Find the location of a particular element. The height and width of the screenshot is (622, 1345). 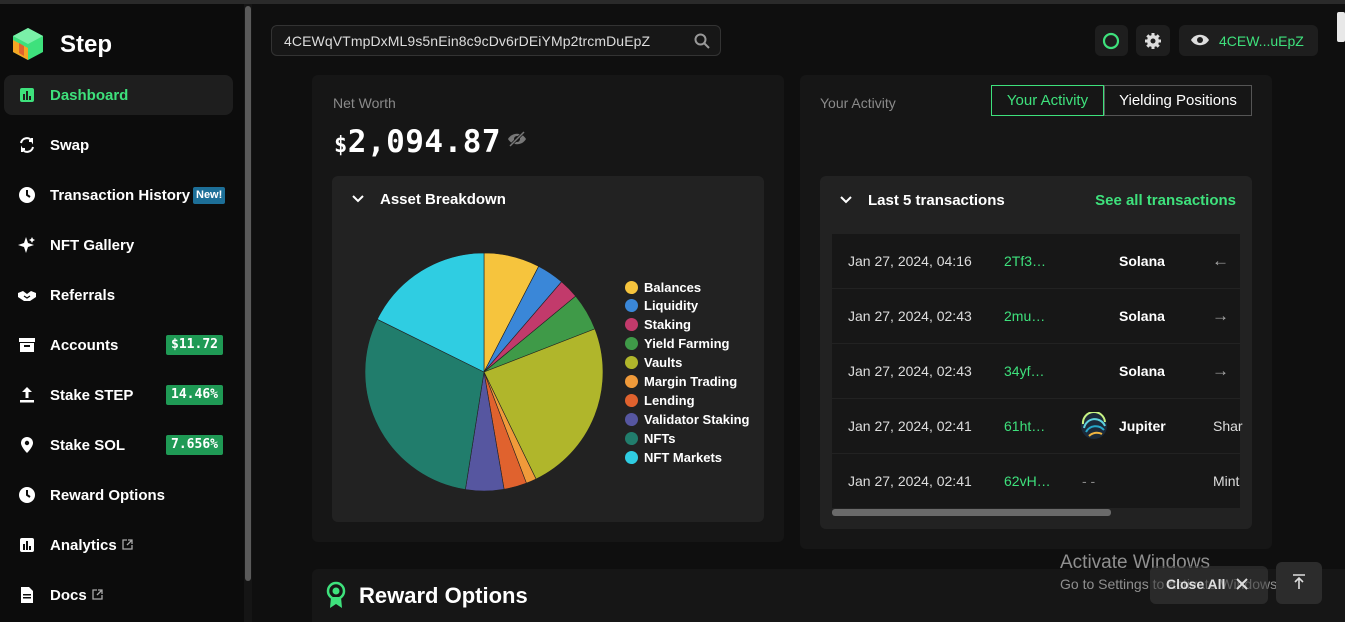

location-pin-icon is located at coordinates (27, 445).